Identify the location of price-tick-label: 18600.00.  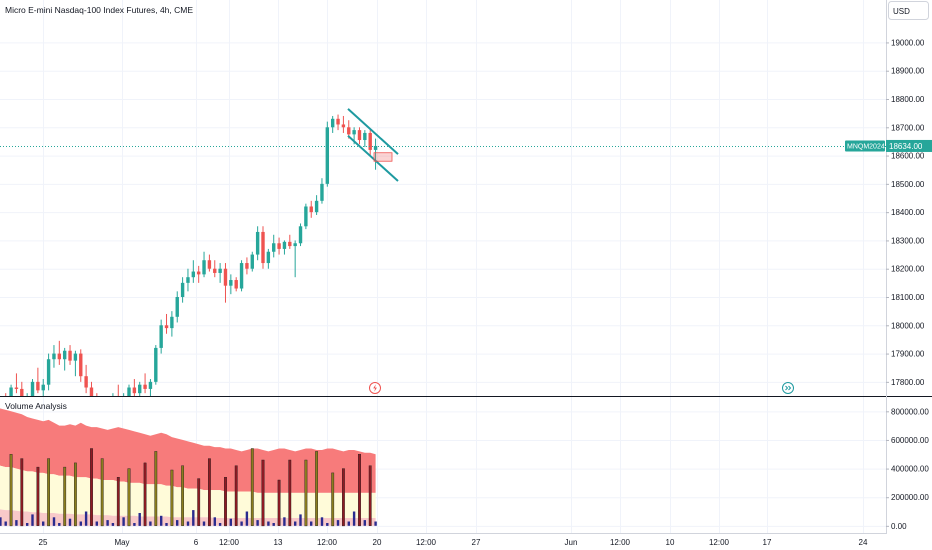
(908, 156).